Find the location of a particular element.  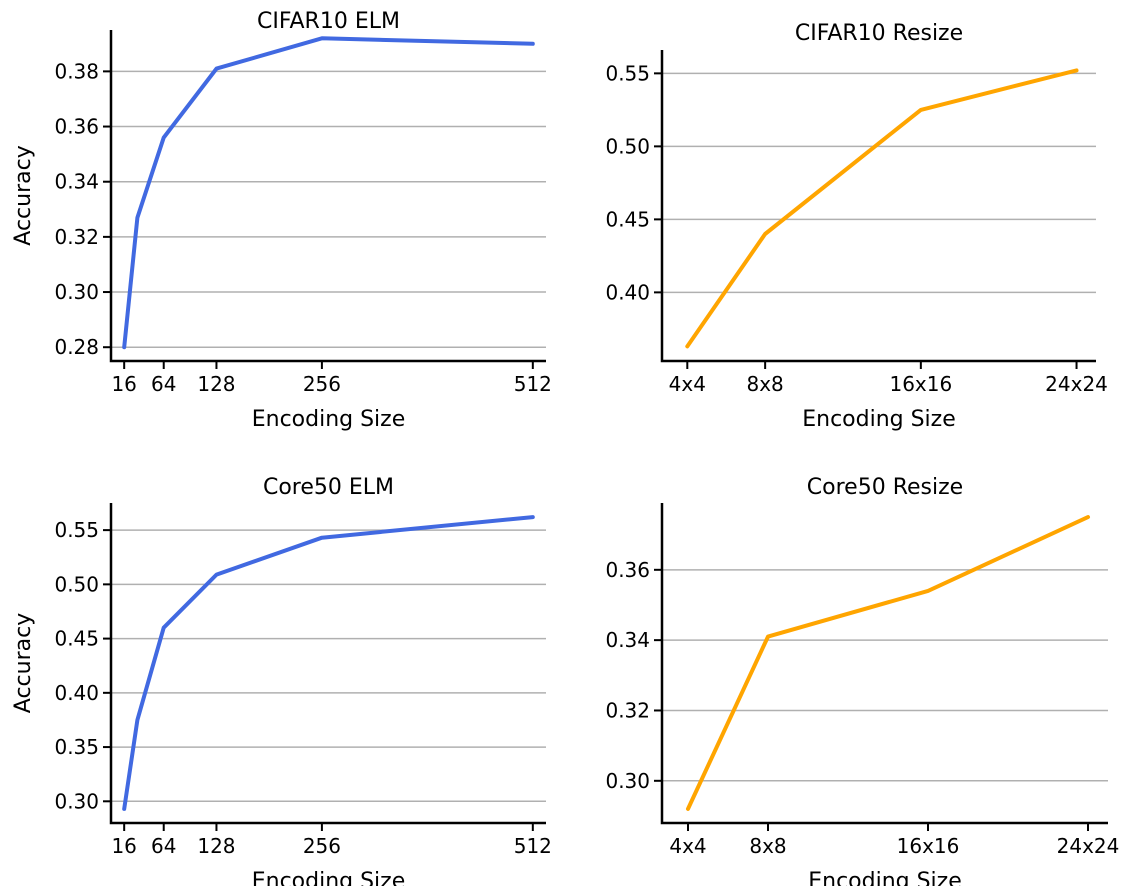

chart-1-x-axis-label: Encoding Size is located at coordinates (879, 419).